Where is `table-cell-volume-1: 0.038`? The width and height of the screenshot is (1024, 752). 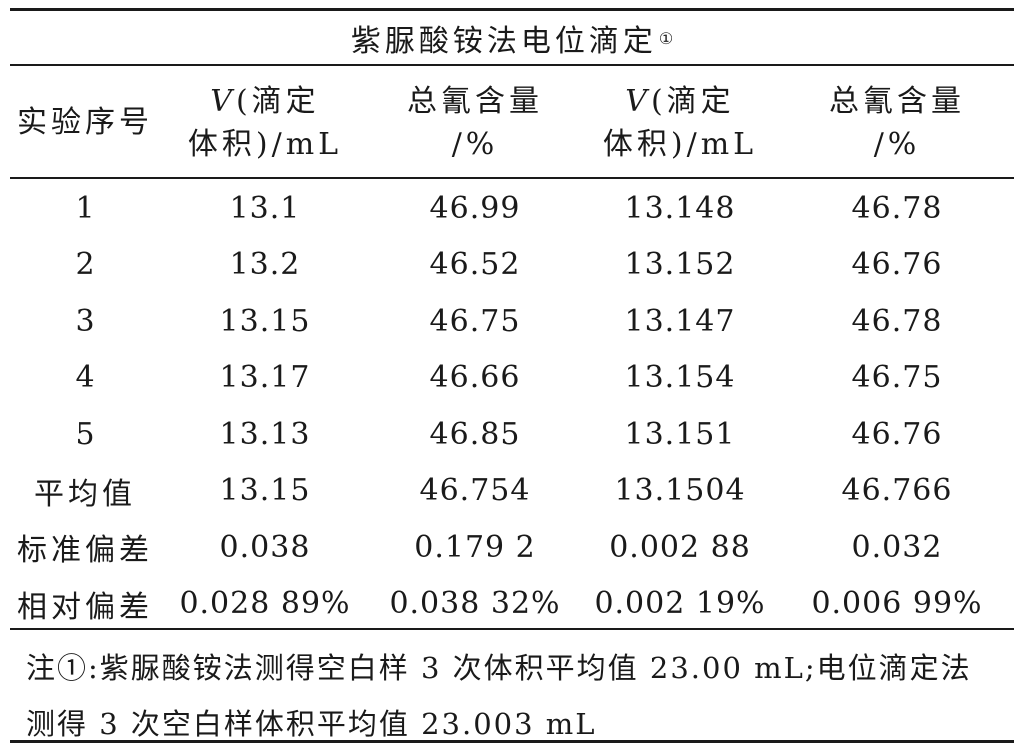 table-cell-volume-1: 0.038 is located at coordinates (265, 547).